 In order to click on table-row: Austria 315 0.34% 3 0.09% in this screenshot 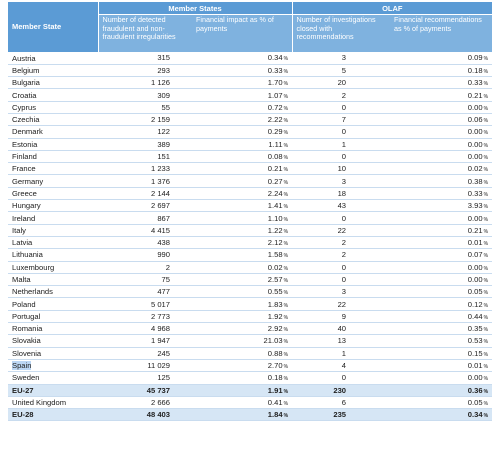, I will do `click(250, 58)`.